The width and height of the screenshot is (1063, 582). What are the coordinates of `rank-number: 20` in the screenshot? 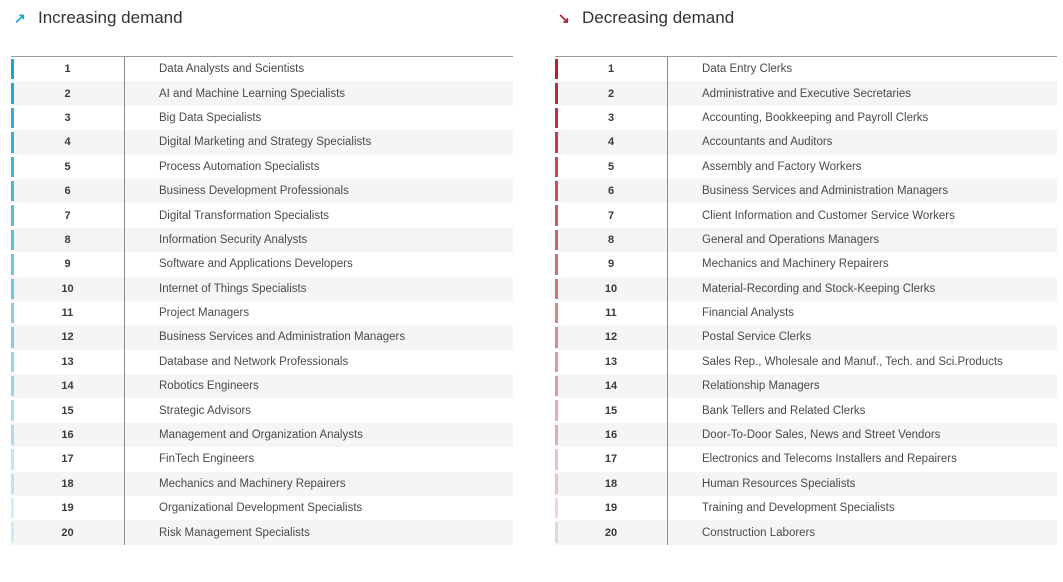 It's located at (611, 532).